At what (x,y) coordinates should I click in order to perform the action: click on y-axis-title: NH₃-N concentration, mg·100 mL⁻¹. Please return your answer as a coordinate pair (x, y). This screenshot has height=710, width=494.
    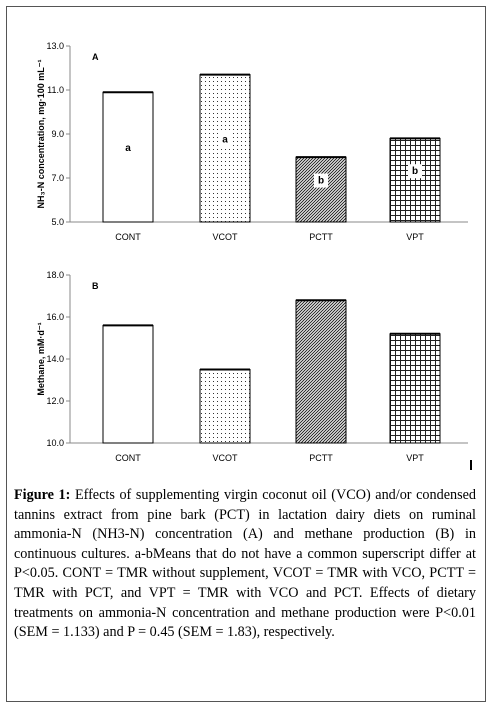
    Looking at the image, I should click on (41, 134).